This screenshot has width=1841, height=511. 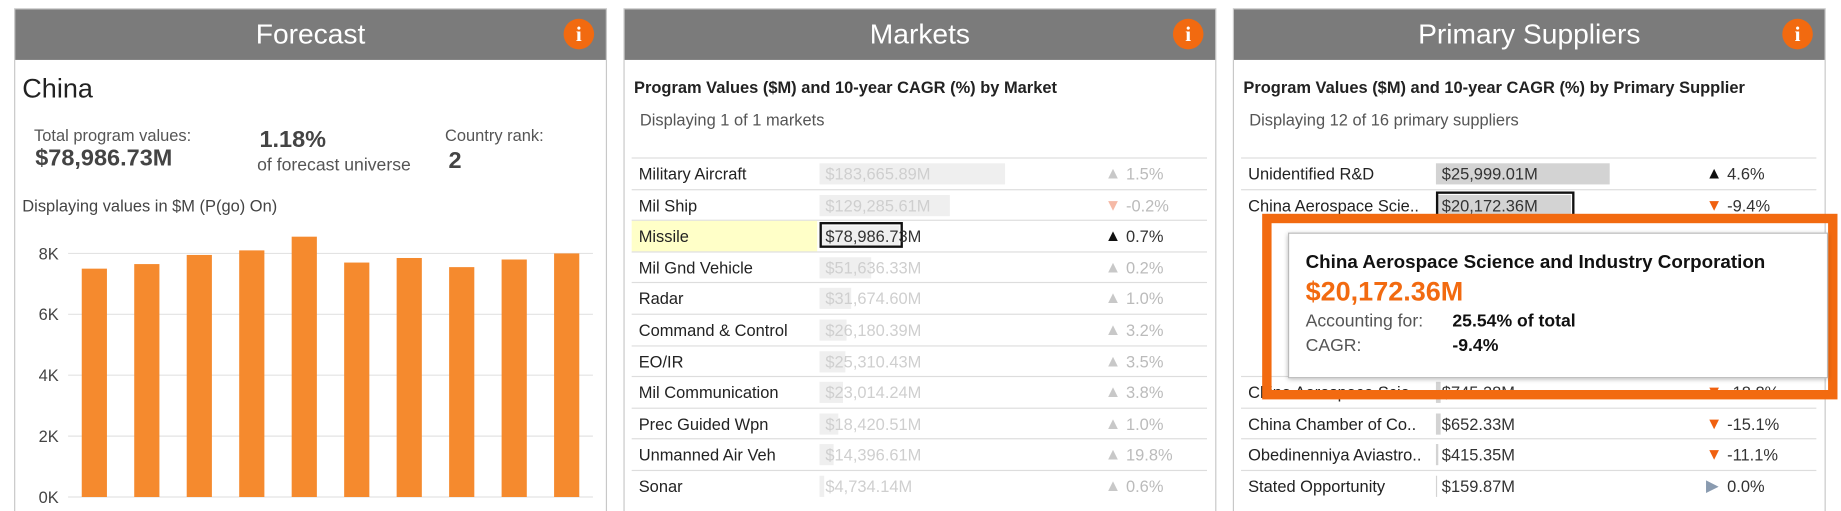 I want to click on table-row: Command & Control $26,180.39M ▲ 3.2%, so click(x=919, y=329).